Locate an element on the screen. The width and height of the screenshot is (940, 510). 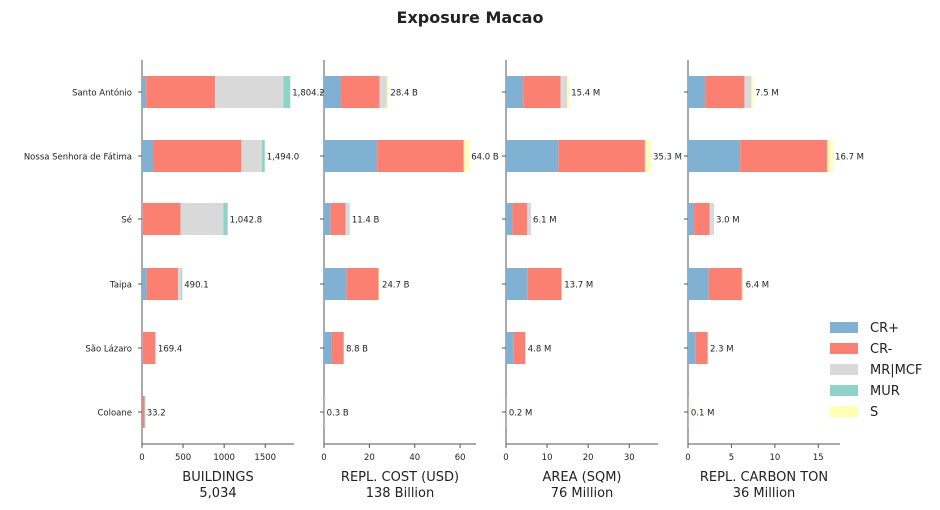
legend-swatch-mr-mcf is located at coordinates (844, 369).